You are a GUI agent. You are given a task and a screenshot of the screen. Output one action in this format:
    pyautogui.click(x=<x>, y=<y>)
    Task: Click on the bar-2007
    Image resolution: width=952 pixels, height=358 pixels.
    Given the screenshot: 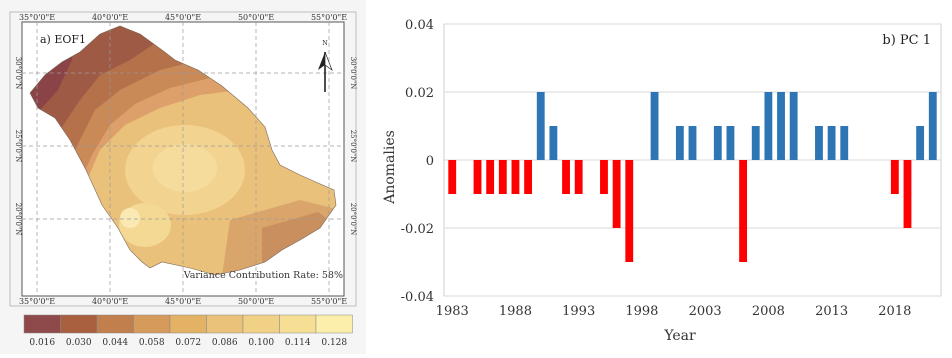 What is the action you would take?
    pyautogui.click(x=755, y=143)
    